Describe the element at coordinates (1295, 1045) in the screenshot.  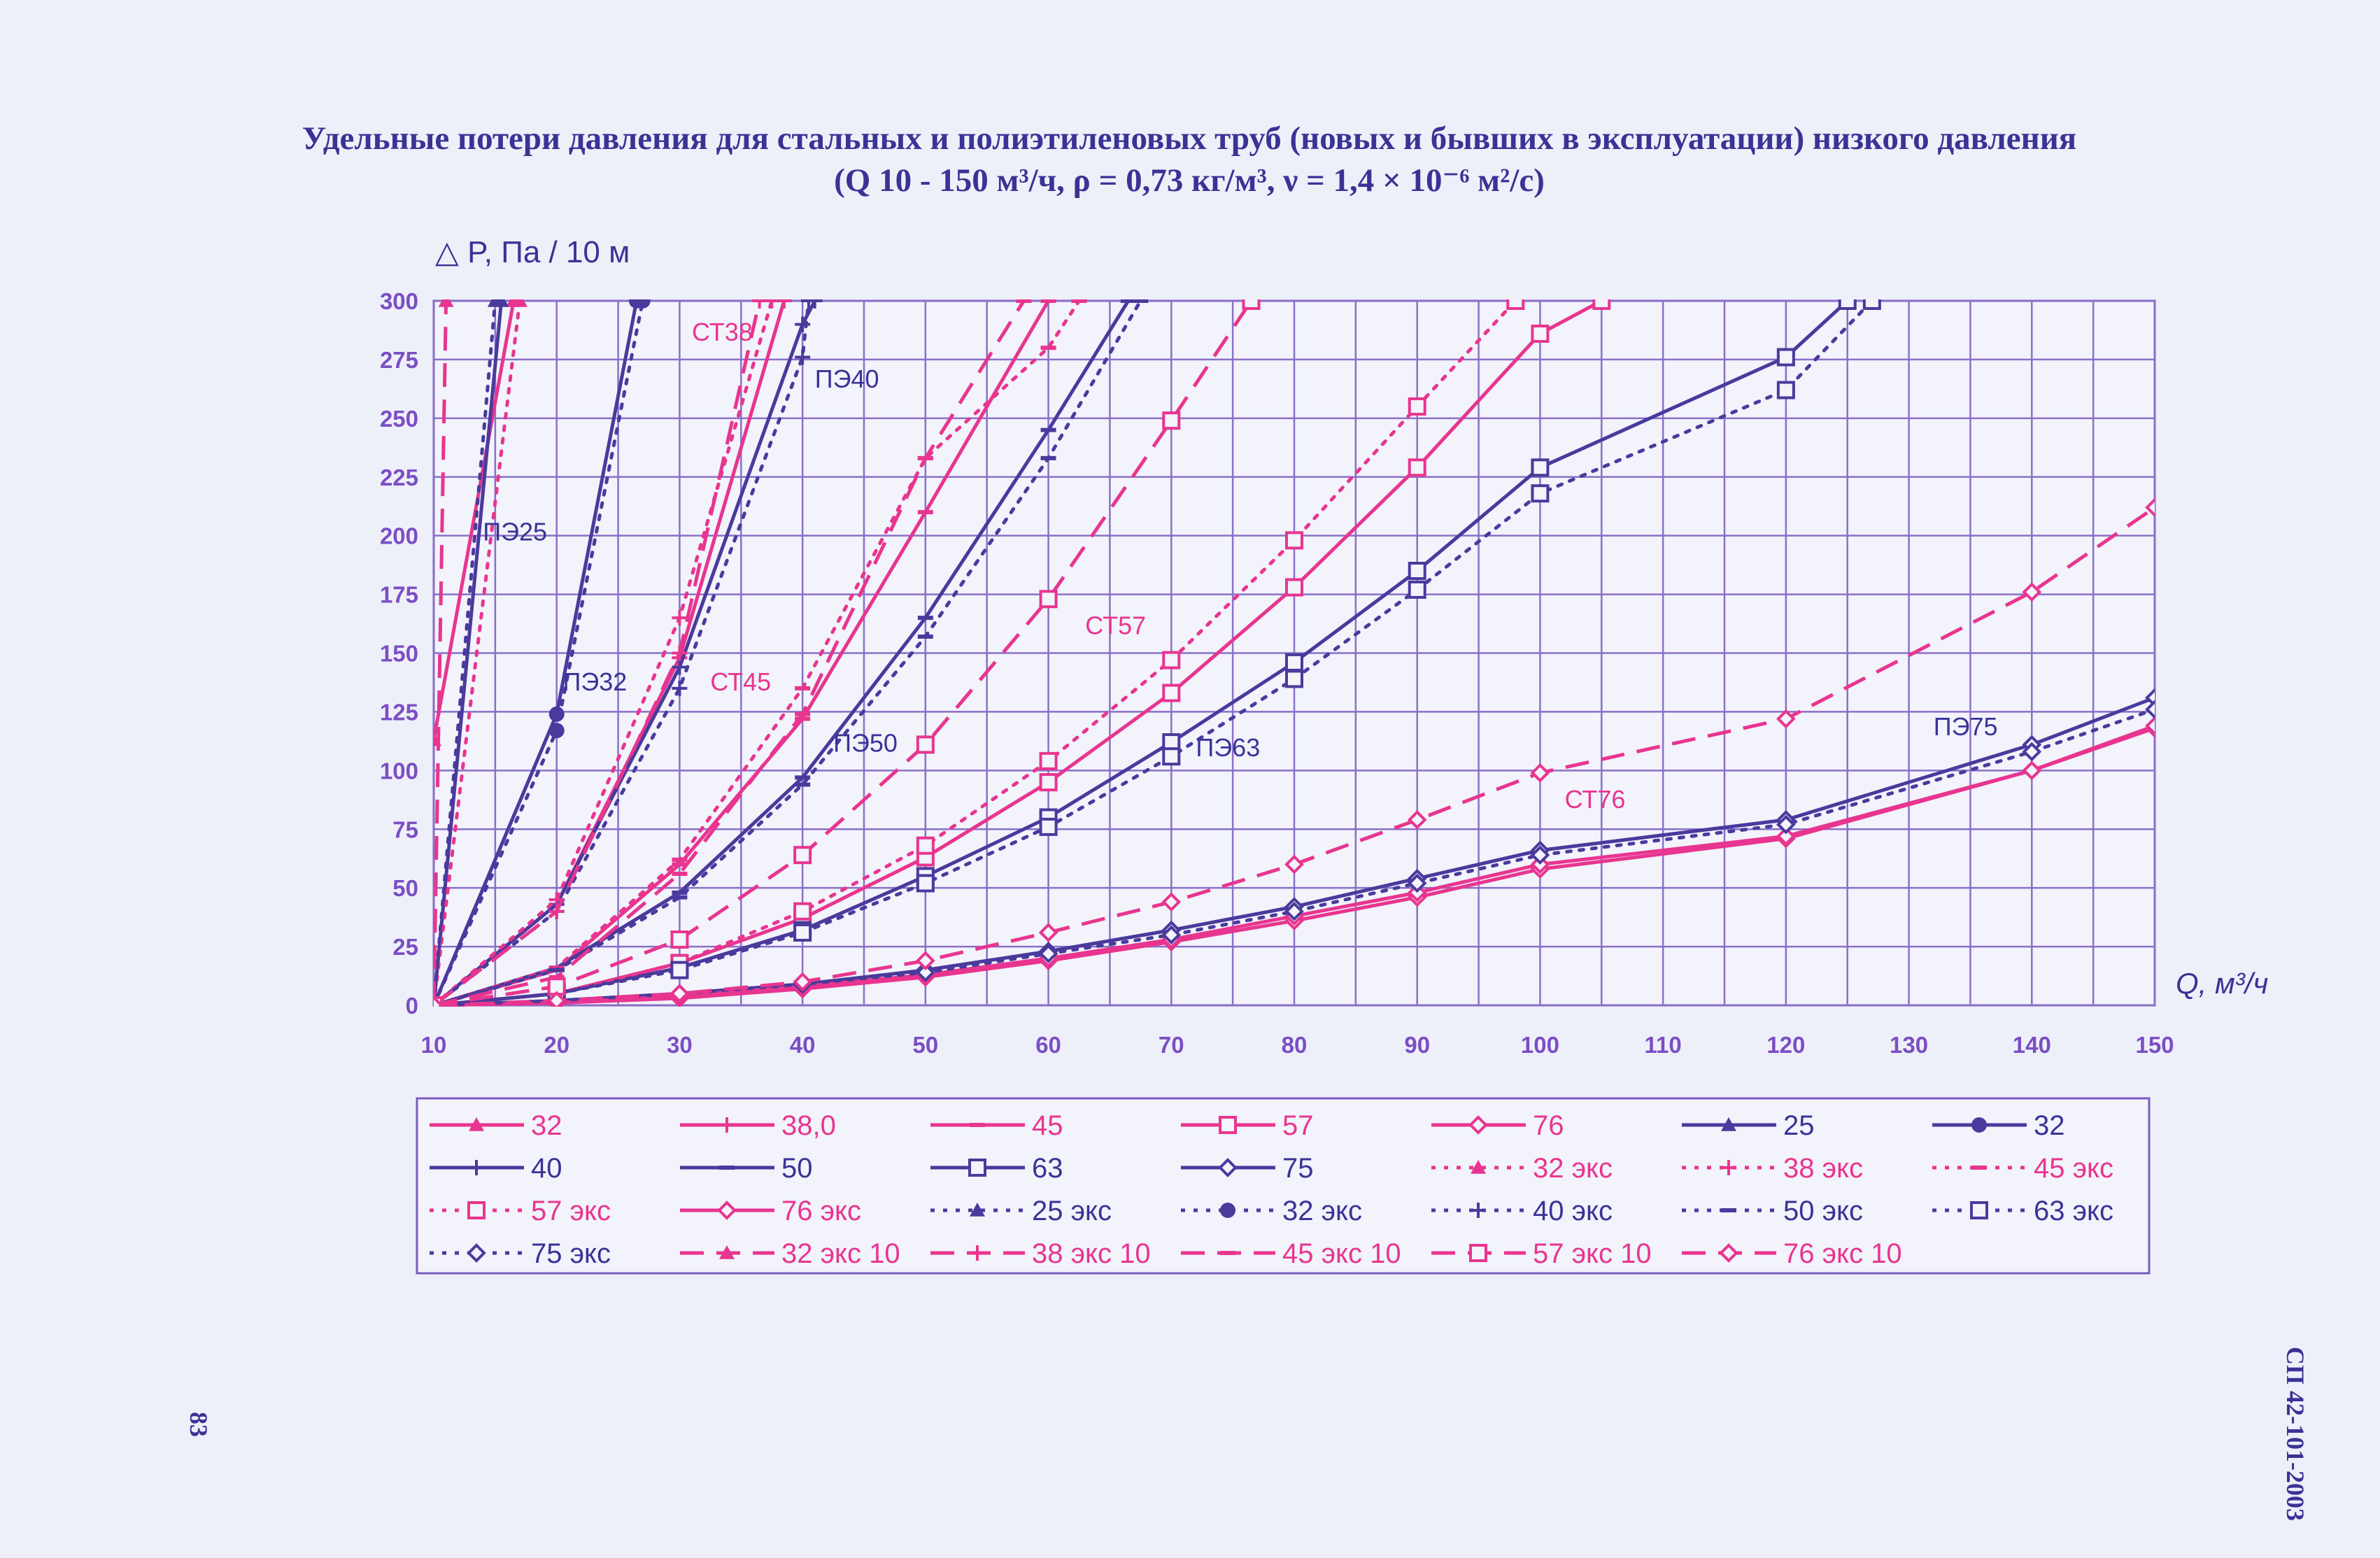
I see `x-tick-label: 80` at that location.